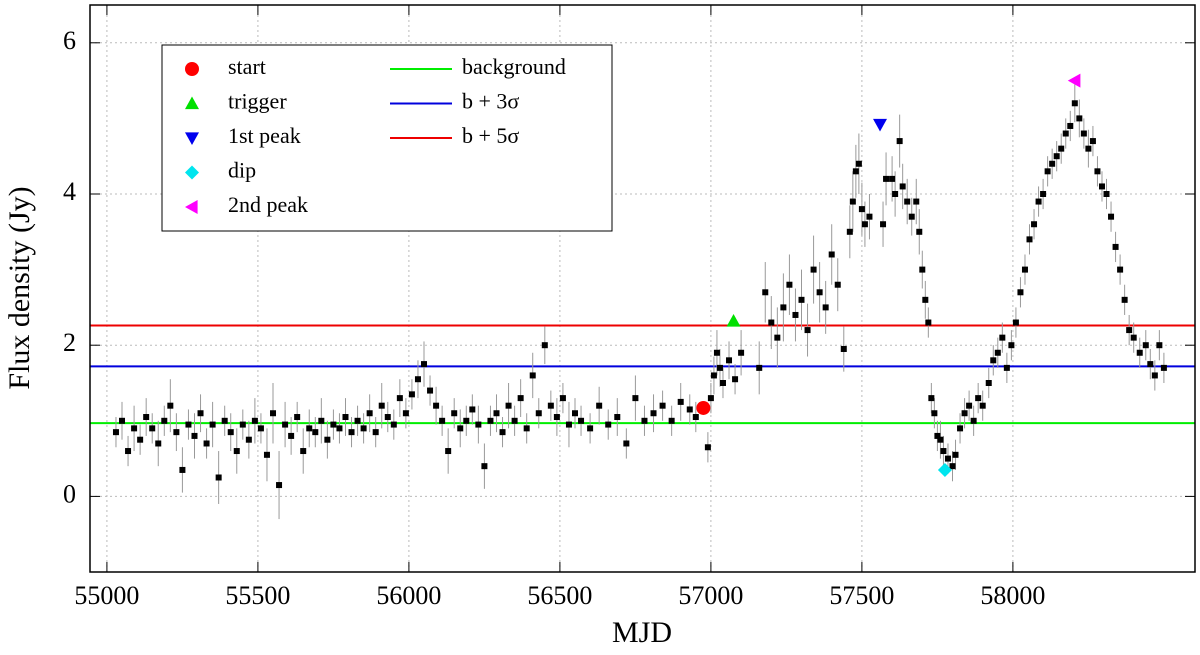  I want to click on x-tick-label: 56500, so click(559, 595).